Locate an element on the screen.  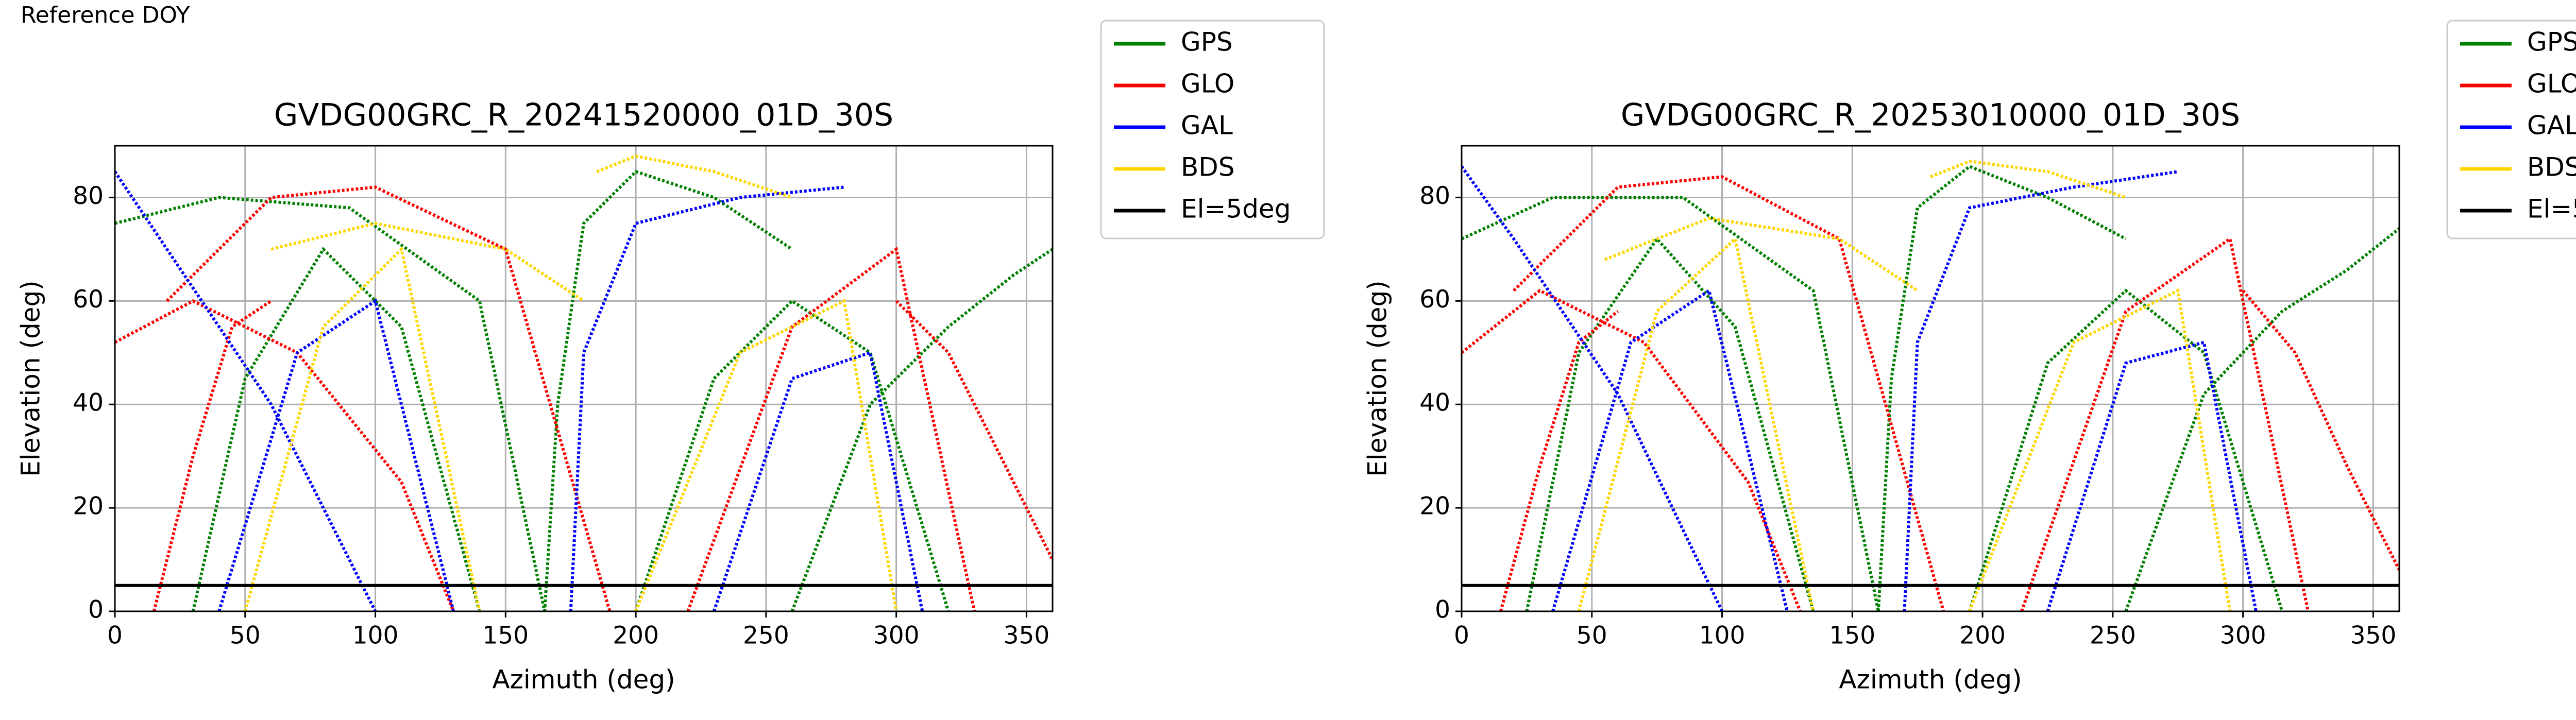
figure-label: Reference DOY is located at coordinates (105, 15).